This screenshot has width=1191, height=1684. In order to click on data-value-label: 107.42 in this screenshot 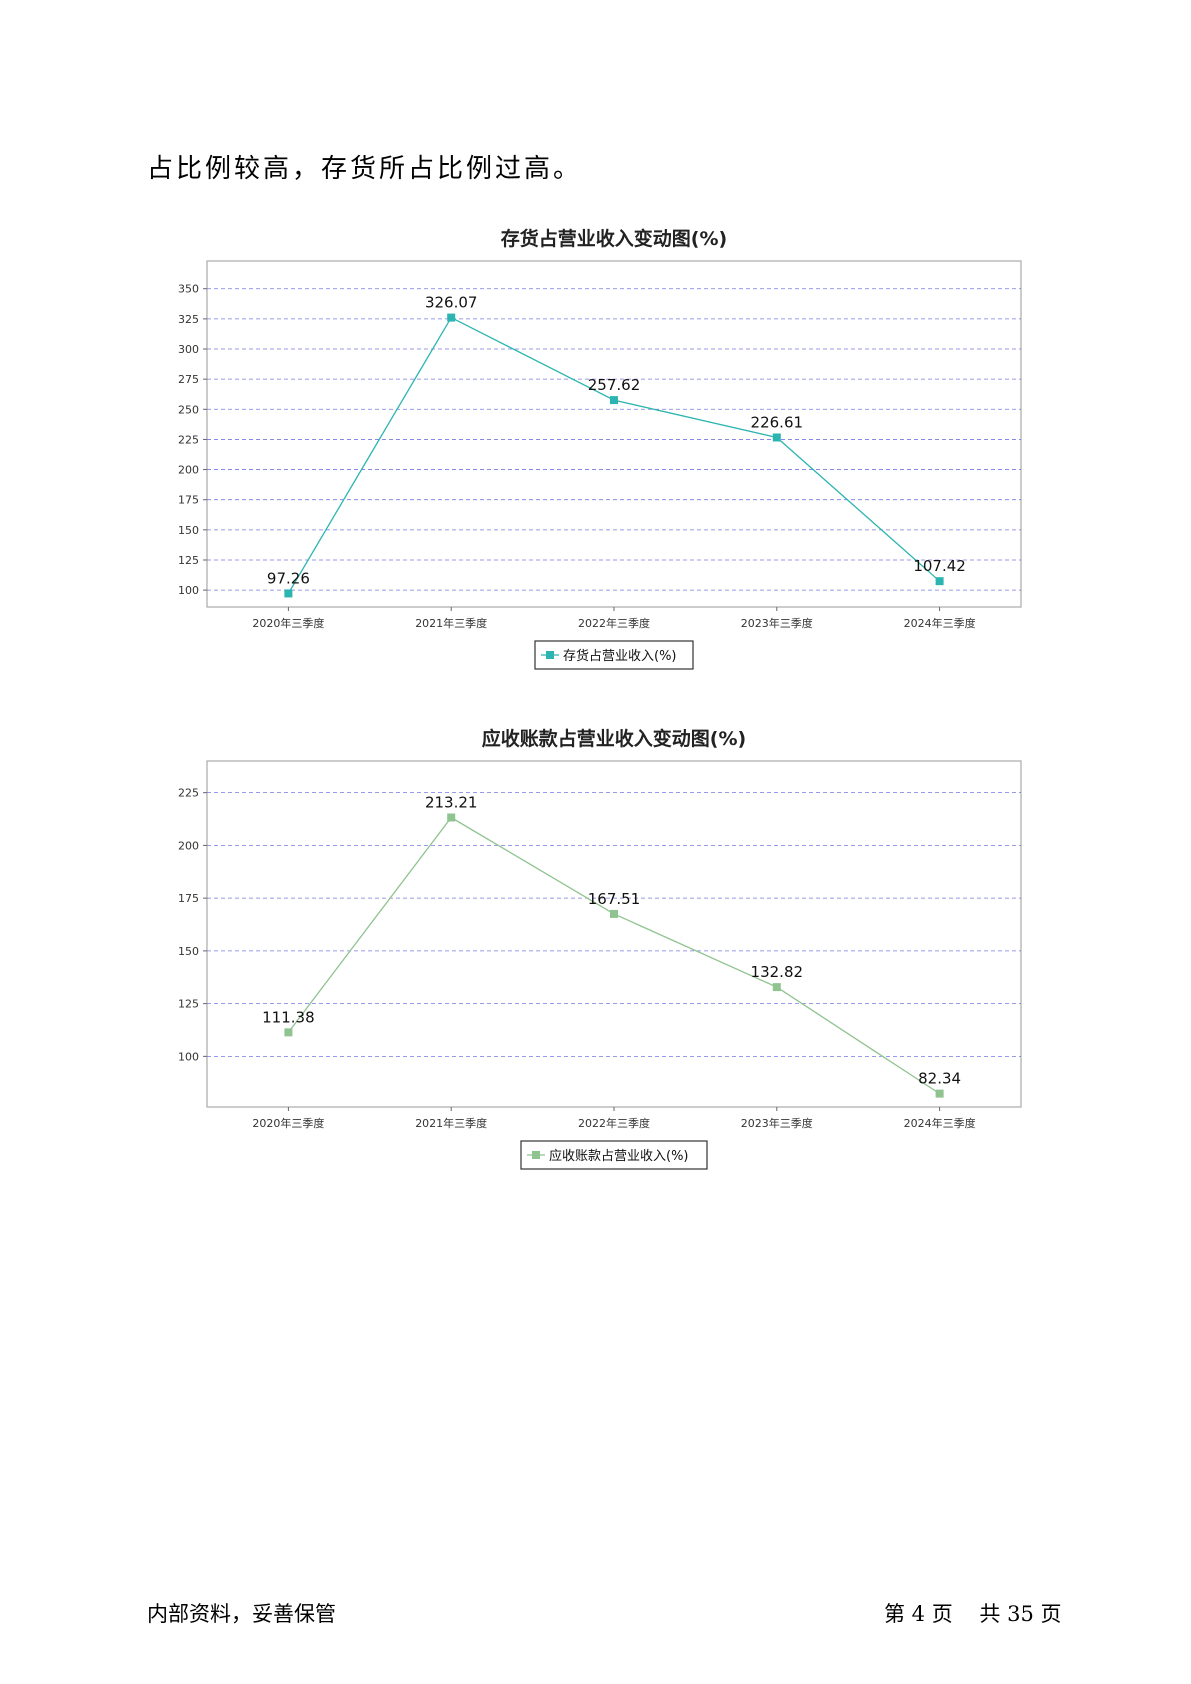, I will do `click(939, 566)`.